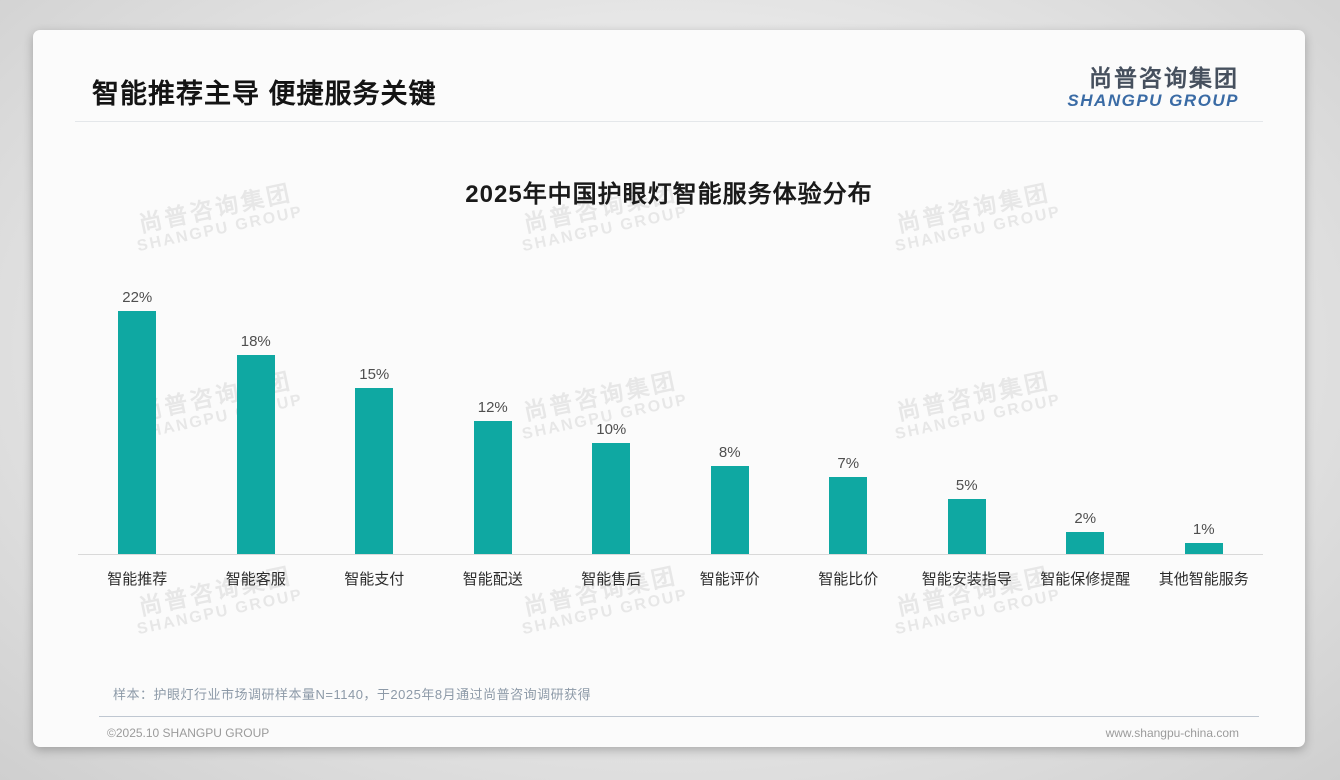 The width and height of the screenshot is (1340, 780). What do you see at coordinates (1203, 579) in the screenshot?
I see `category-label: 其他智能服务` at bounding box center [1203, 579].